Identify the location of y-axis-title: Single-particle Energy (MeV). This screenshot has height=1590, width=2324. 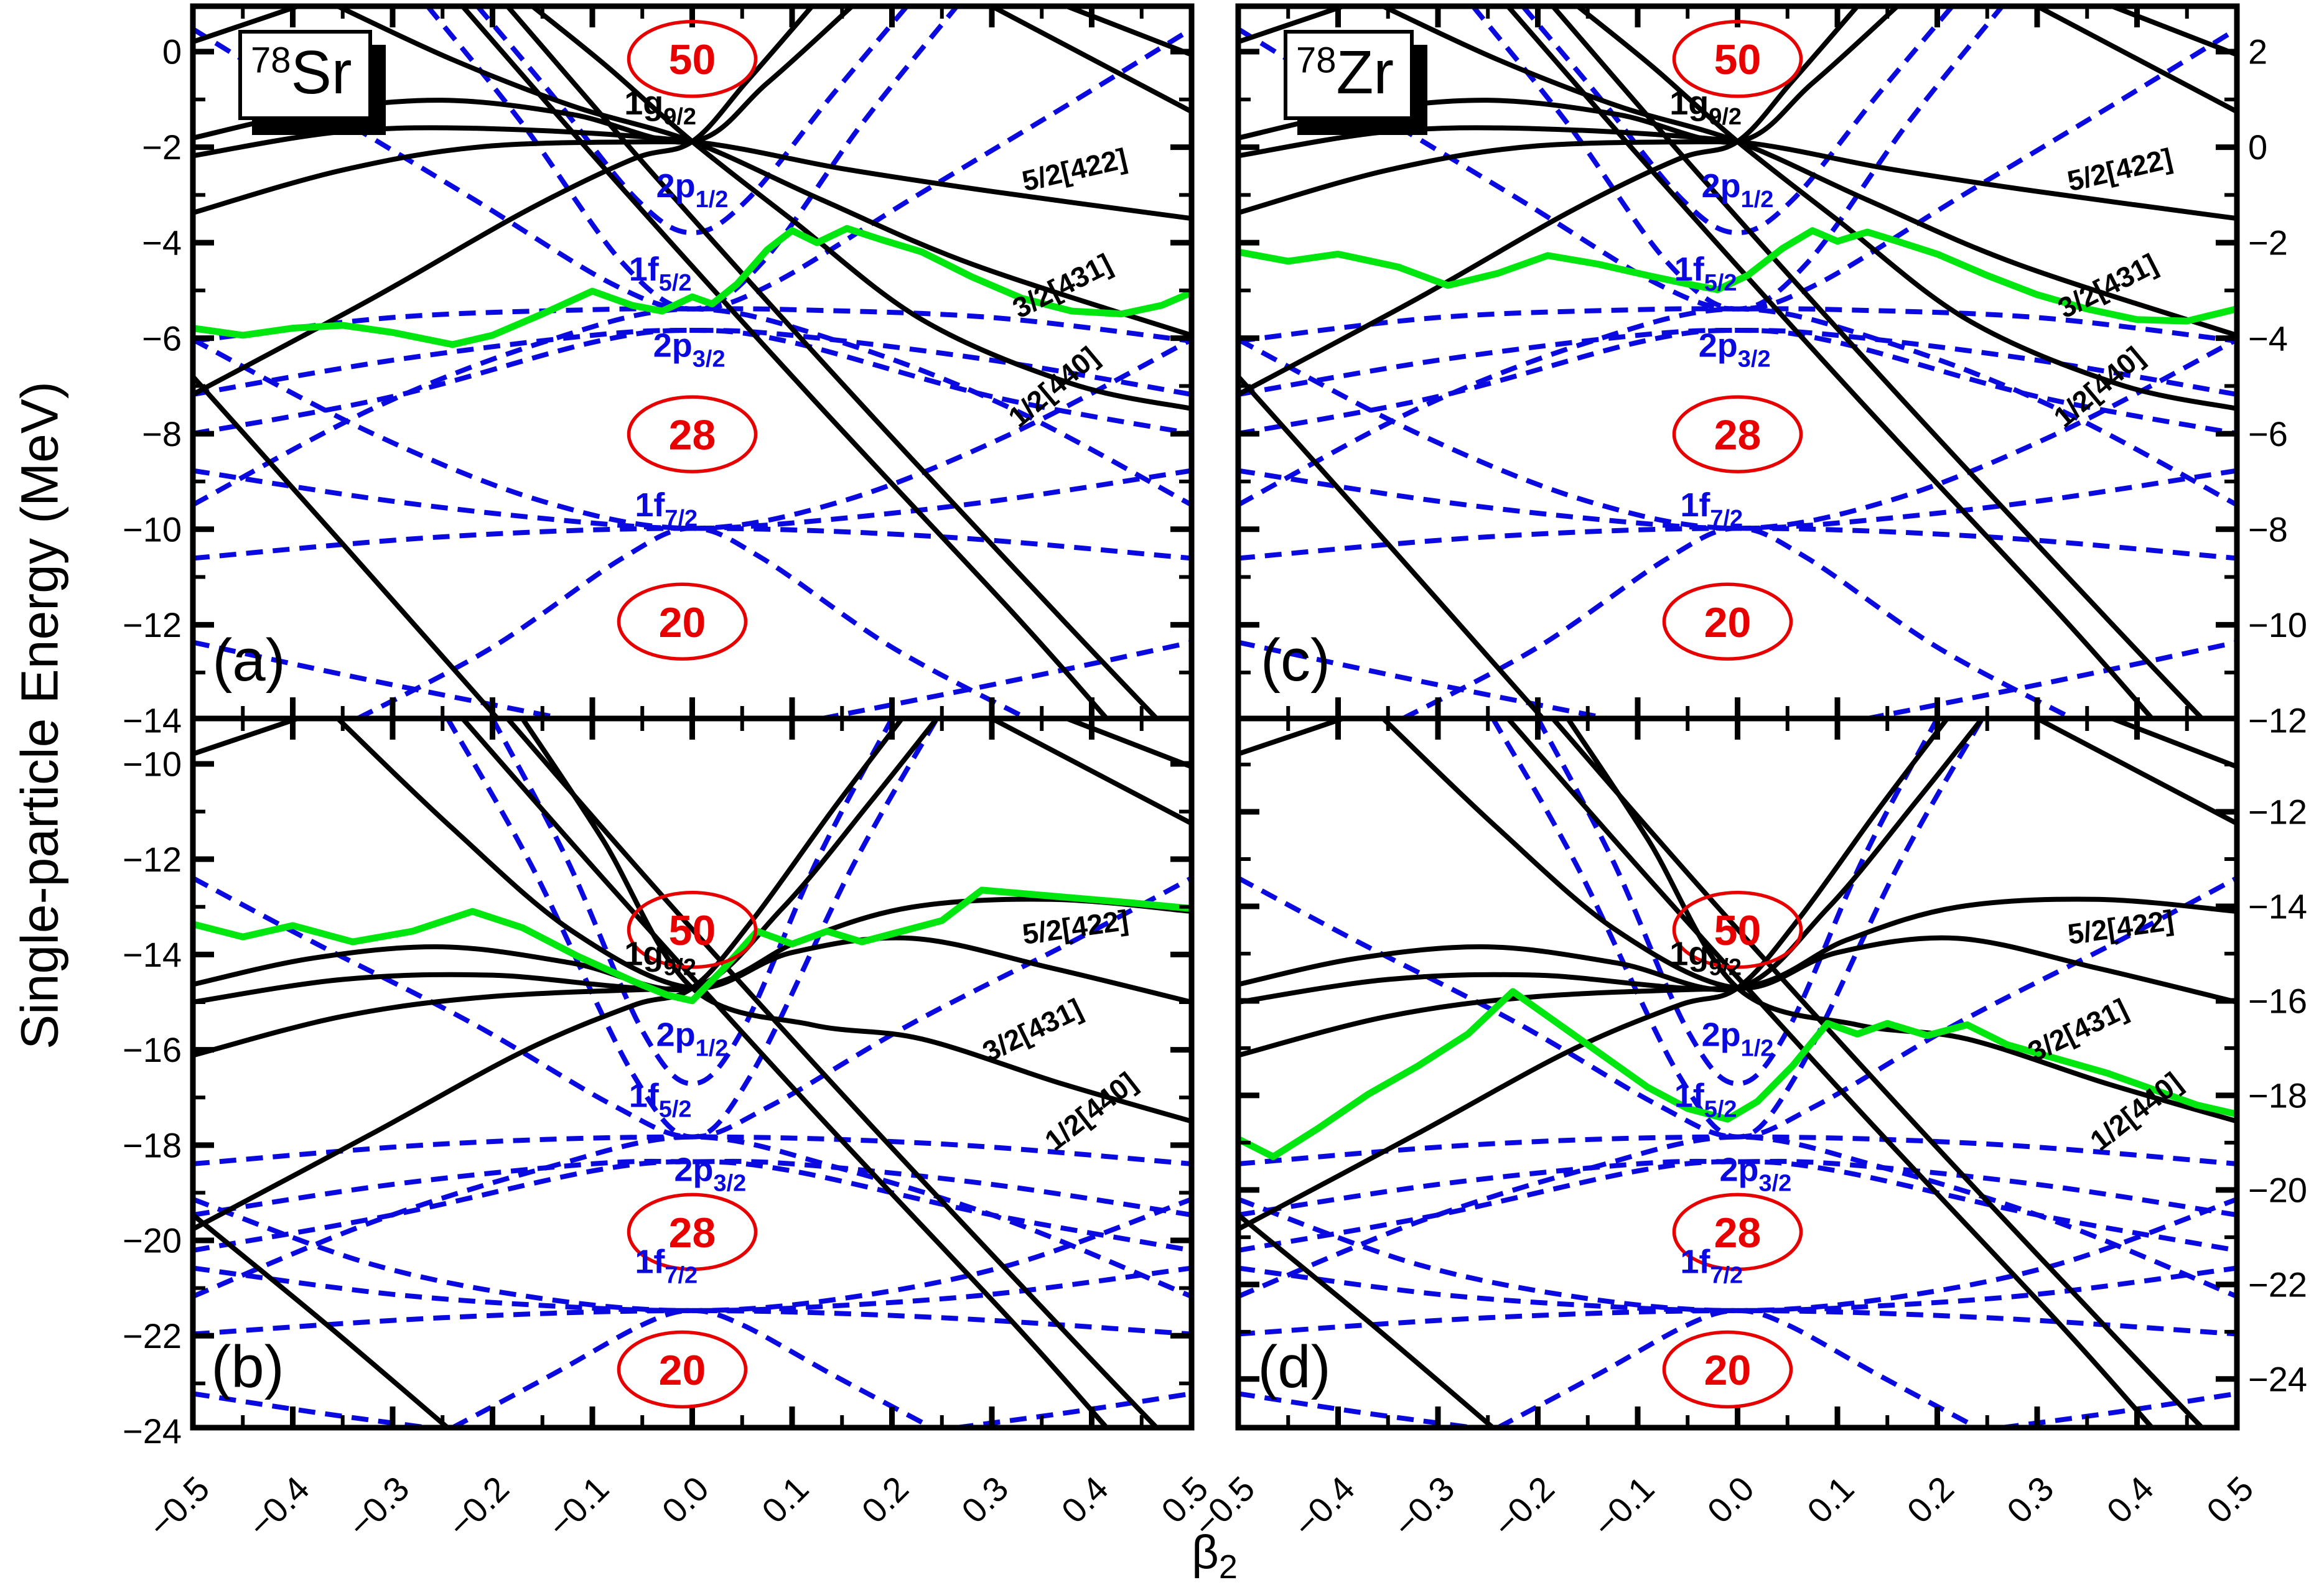
(39, 715).